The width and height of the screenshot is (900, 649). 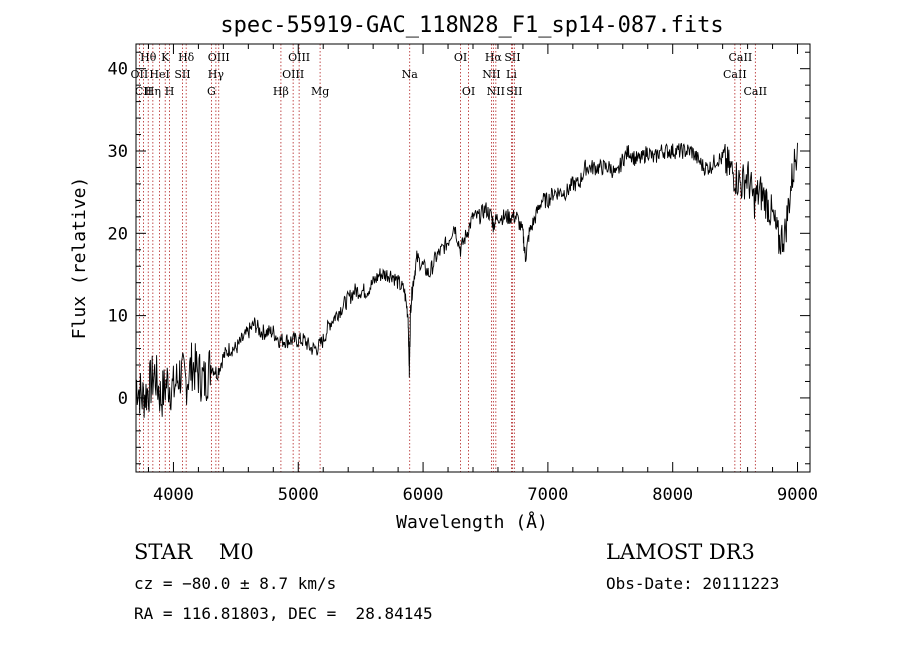 What do you see at coordinates (410, 74) in the screenshot?
I see `line-marker-label-16: Na` at bounding box center [410, 74].